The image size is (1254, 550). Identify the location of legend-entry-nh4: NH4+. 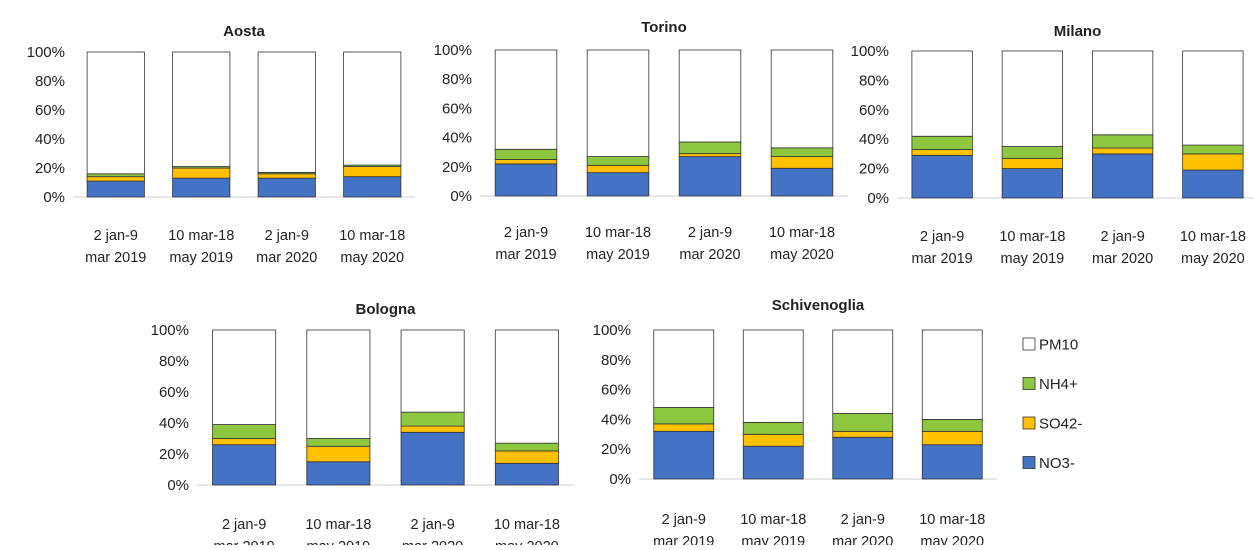
(1050, 384).